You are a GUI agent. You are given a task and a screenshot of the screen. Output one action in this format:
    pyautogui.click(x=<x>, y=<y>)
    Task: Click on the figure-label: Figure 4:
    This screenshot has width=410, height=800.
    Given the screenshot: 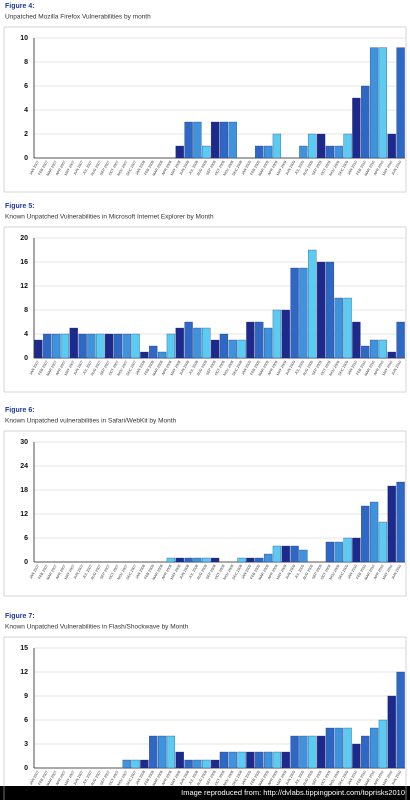 What is the action you would take?
    pyautogui.click(x=20, y=6)
    